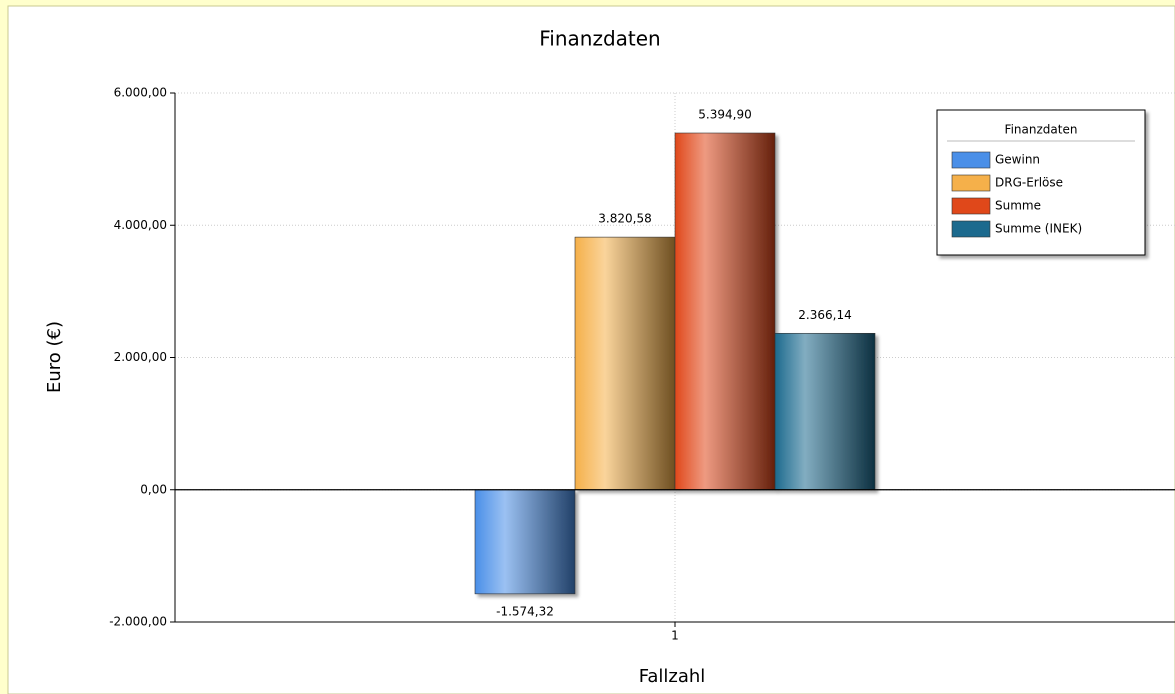  What do you see at coordinates (1017, 160) in the screenshot?
I see `legend-label: Gewinn` at bounding box center [1017, 160].